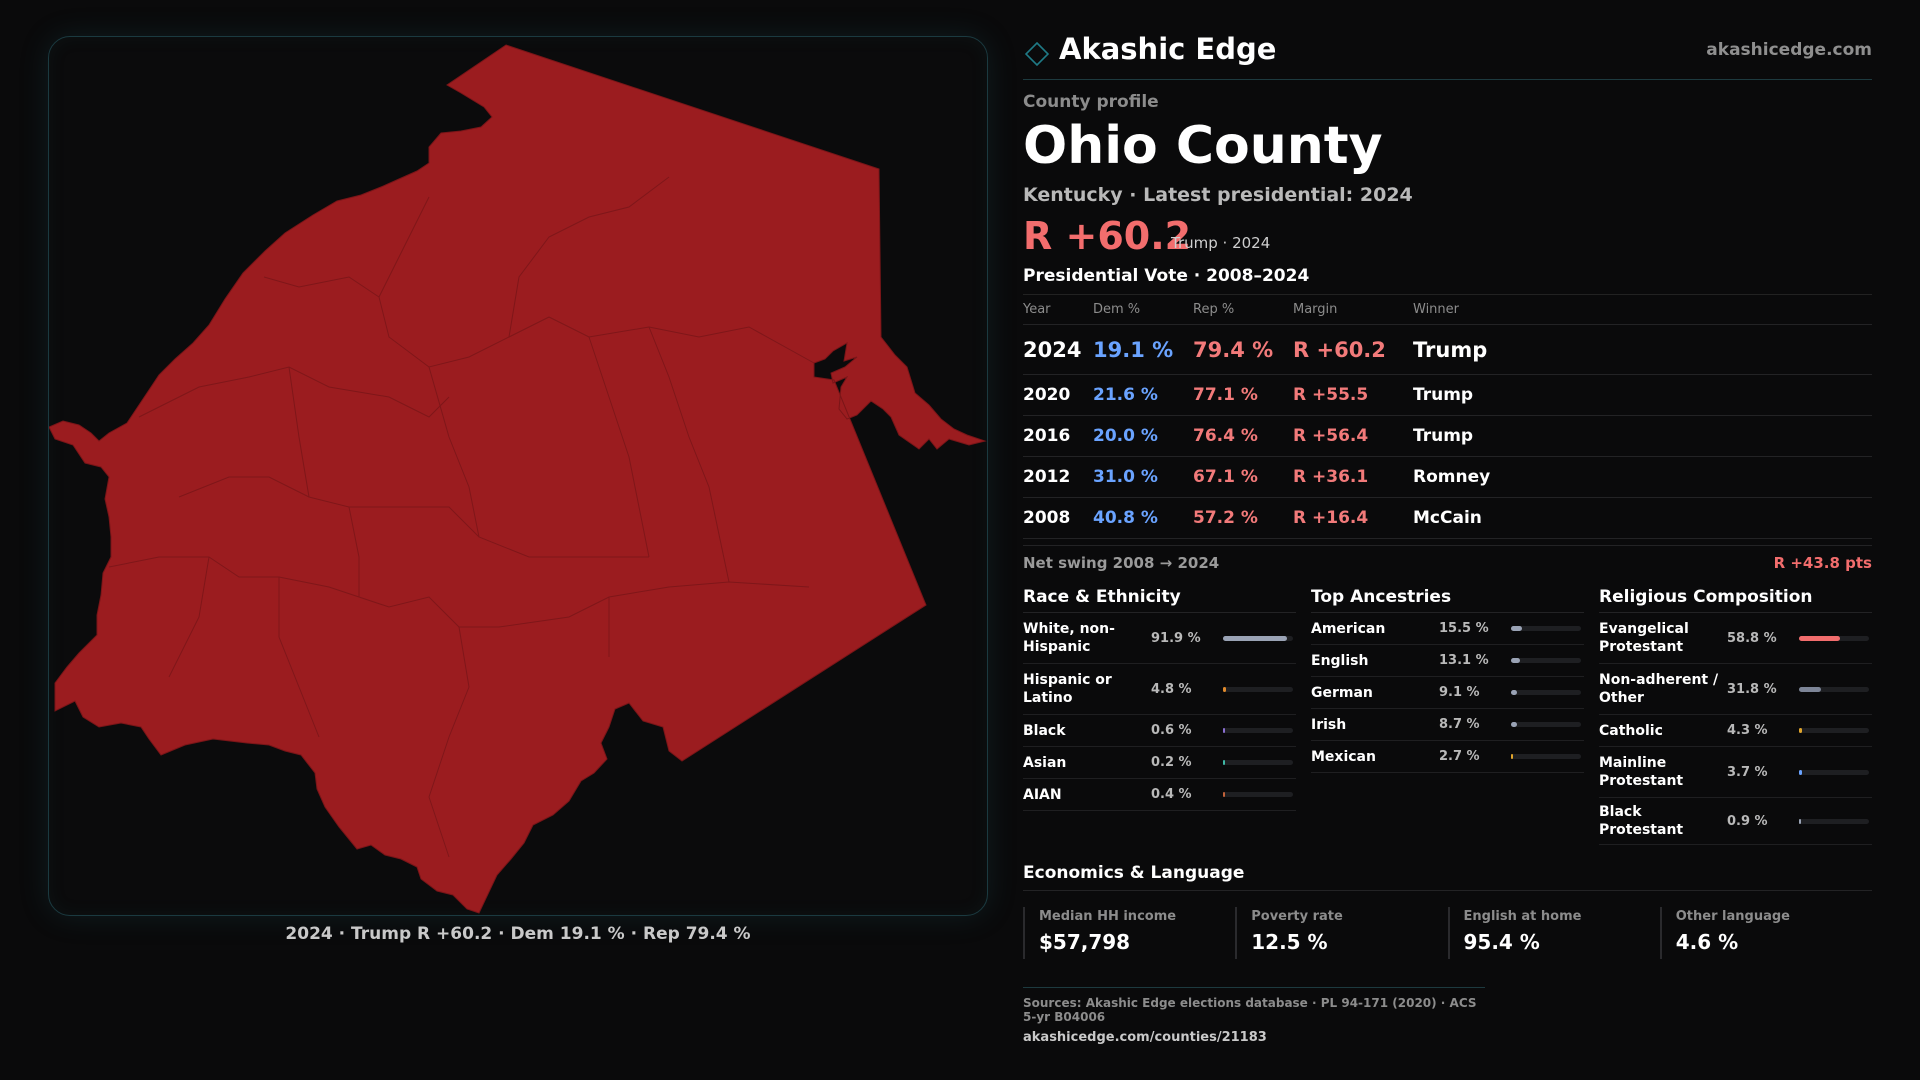 This screenshot has width=1920, height=1080. I want to click on vote-section-title: Presidential Vote · 2008–2024, so click(1166, 276).